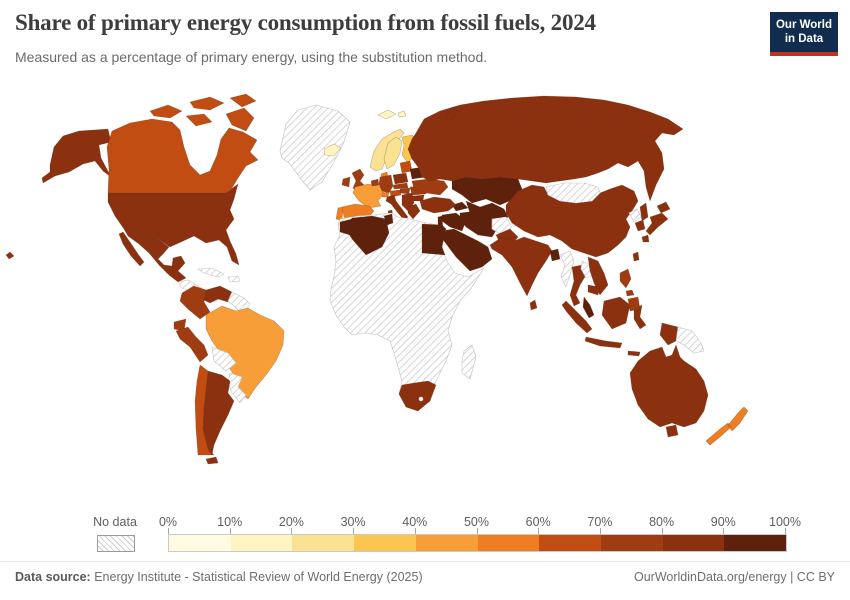  I want to click on country-south-korea, so click(640, 225).